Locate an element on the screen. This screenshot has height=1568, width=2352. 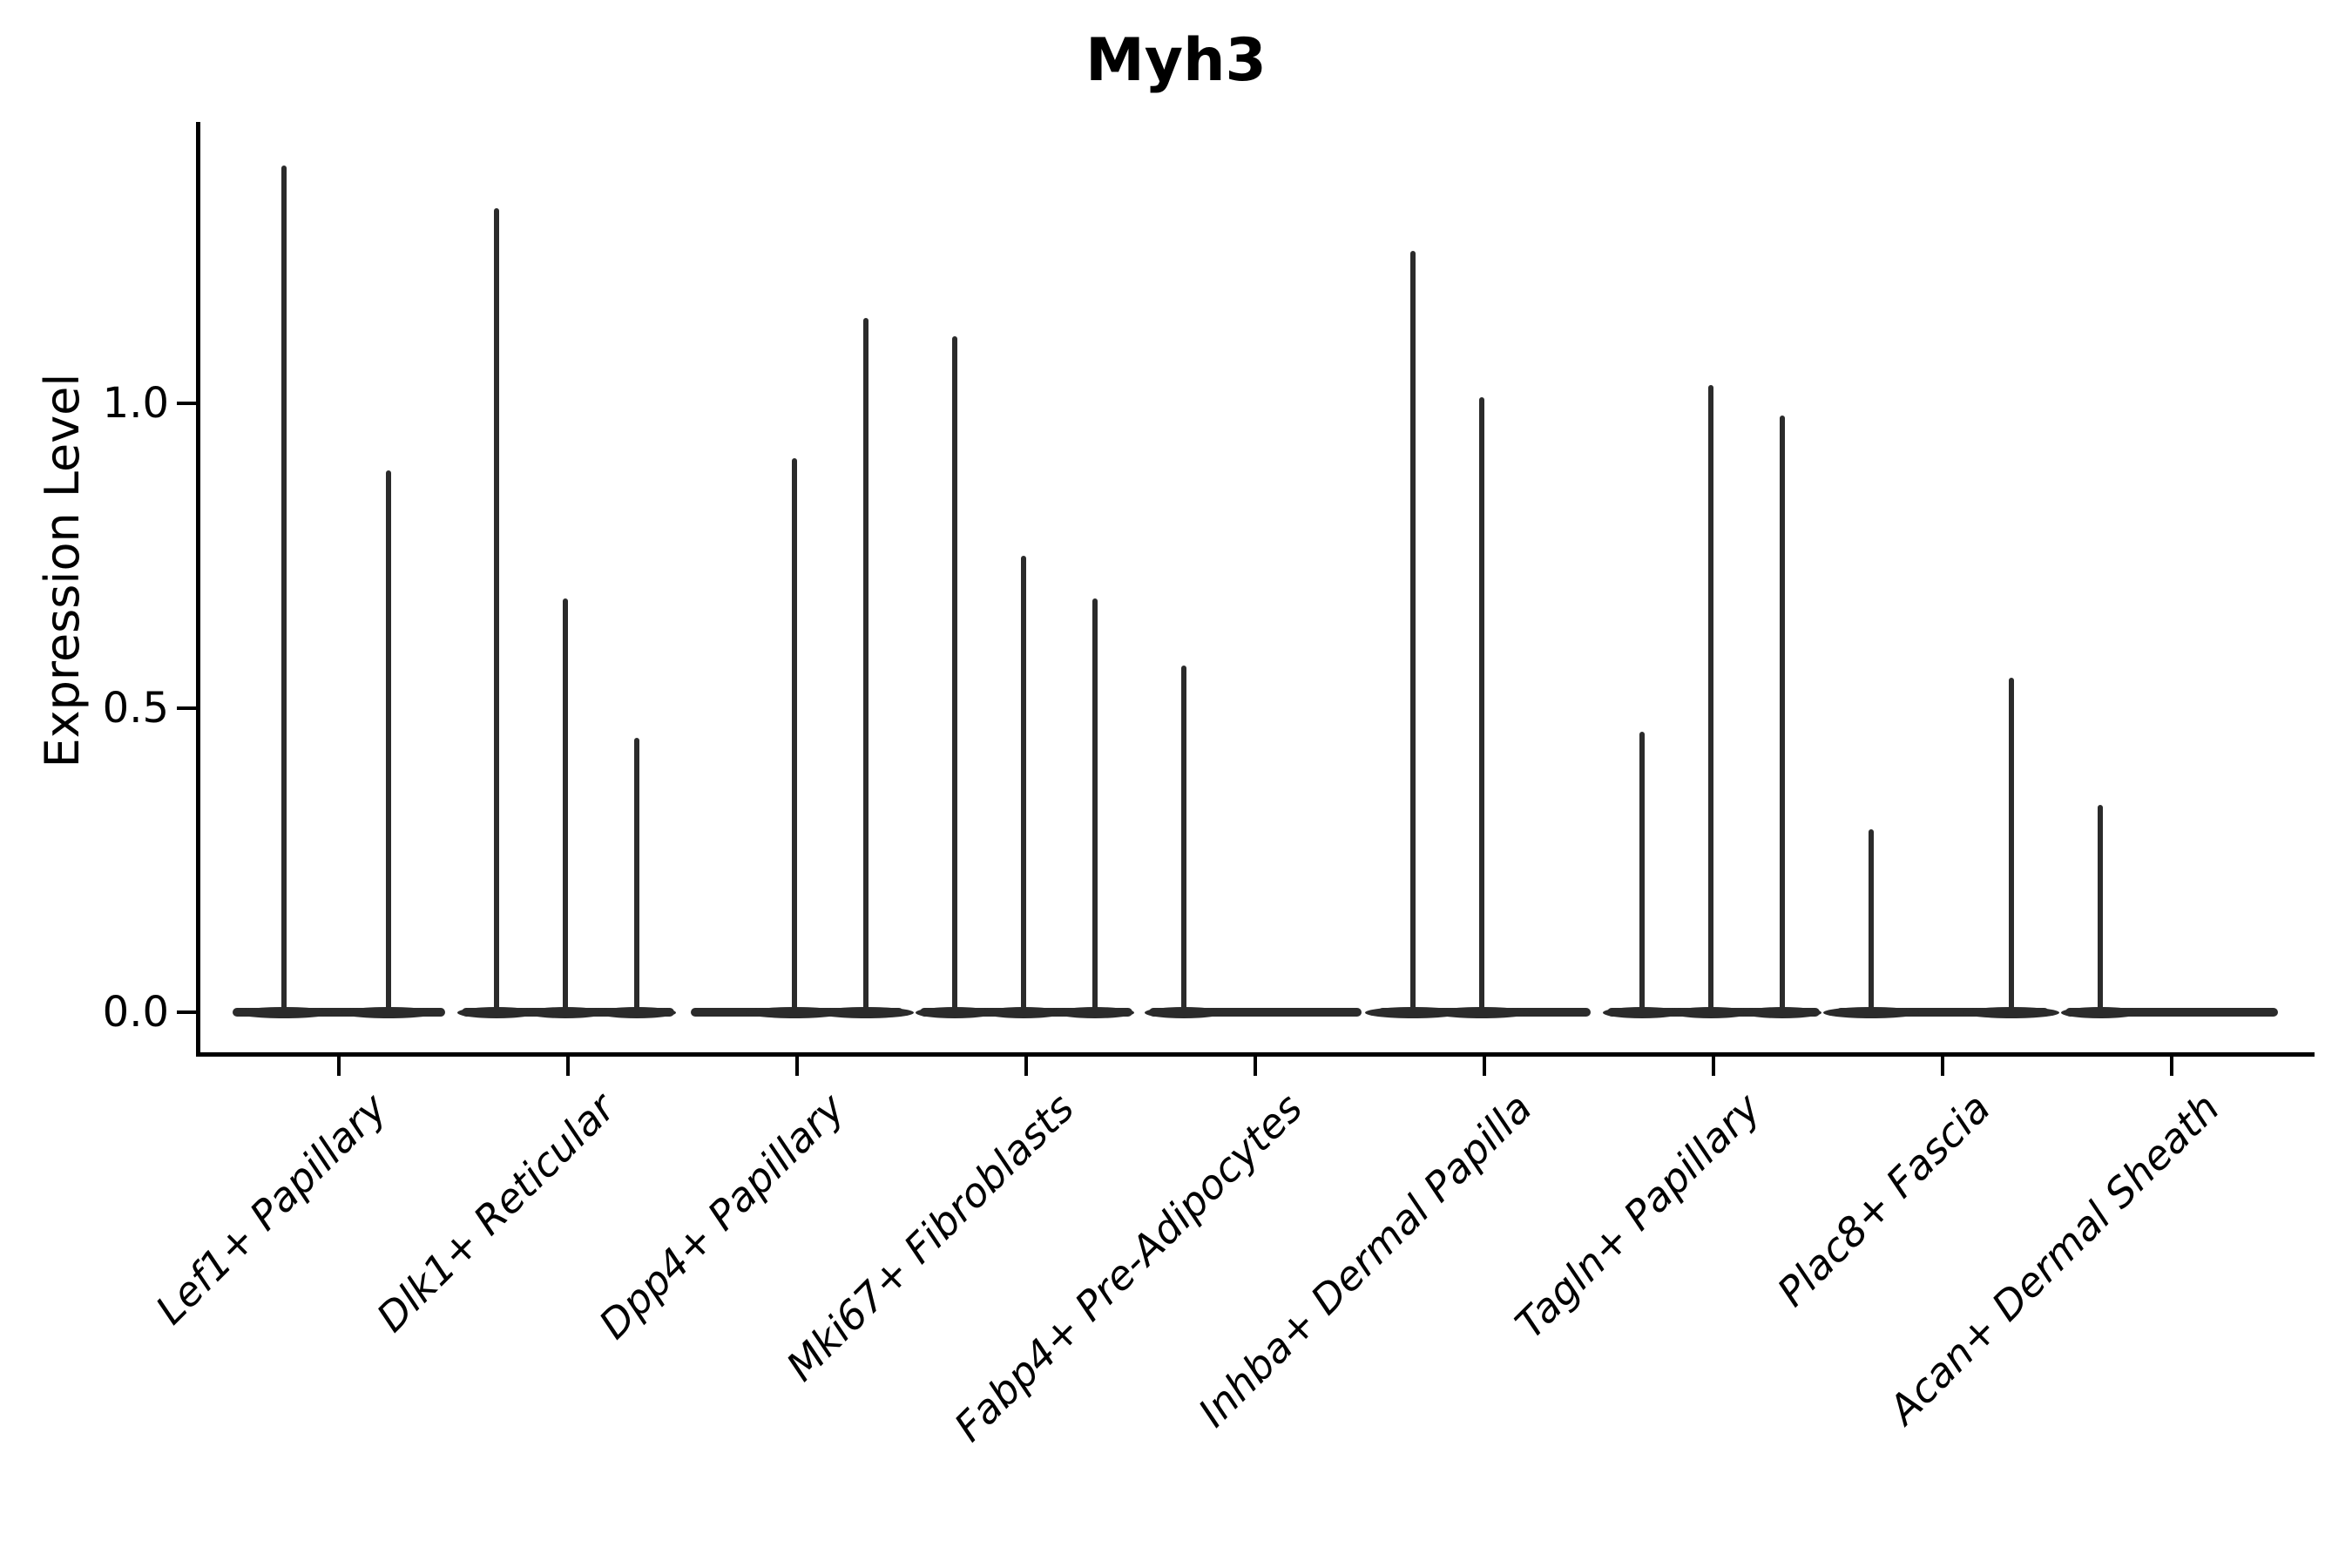
y-tick-label: 0.0 is located at coordinates (135, 1013).